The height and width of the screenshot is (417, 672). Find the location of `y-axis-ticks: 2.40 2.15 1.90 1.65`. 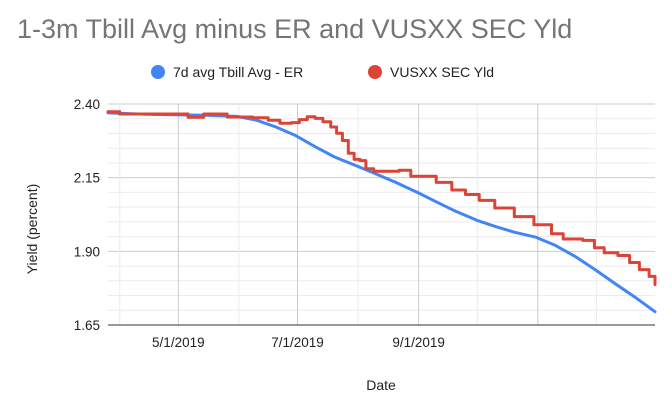

y-axis-ticks: 2.40 2.15 1.90 1.65 is located at coordinates (87, 215).